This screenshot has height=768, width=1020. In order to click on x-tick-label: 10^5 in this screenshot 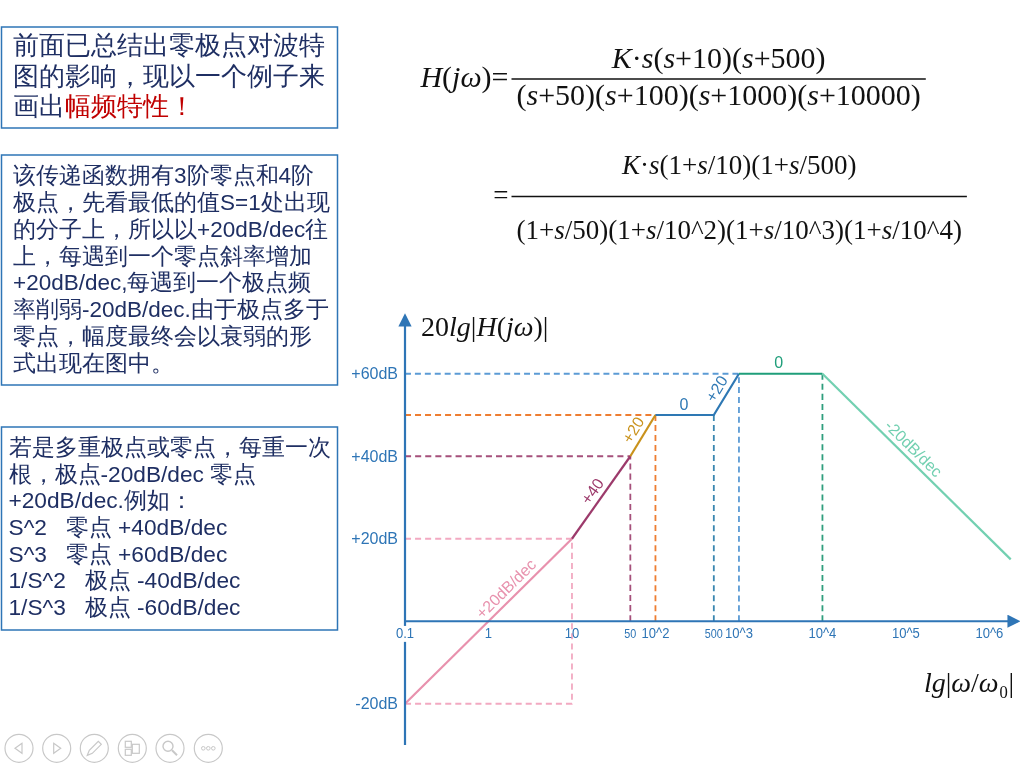, I will do `click(906, 633)`.